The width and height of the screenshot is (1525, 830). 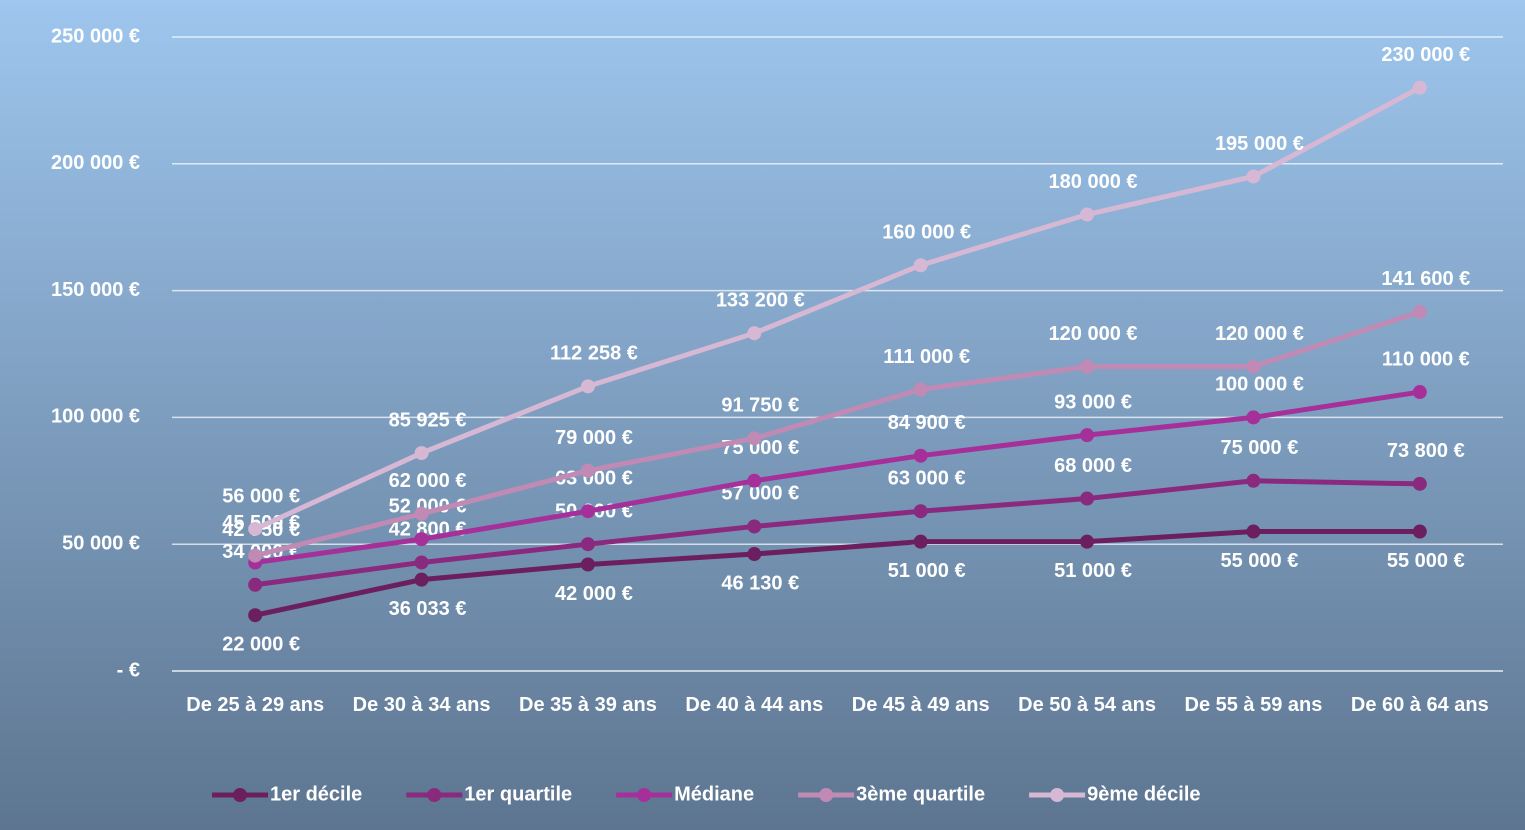 I want to click on data-label: 75 000 €, so click(x=1260, y=448).